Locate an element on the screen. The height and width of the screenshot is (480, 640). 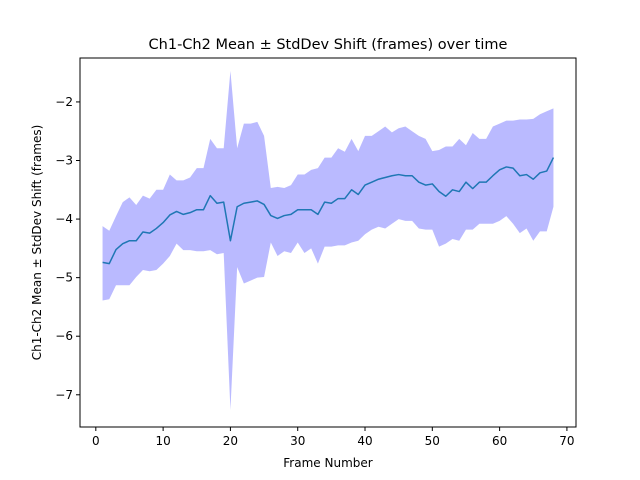
y-tick-label: −4 is located at coordinates (64, 219).